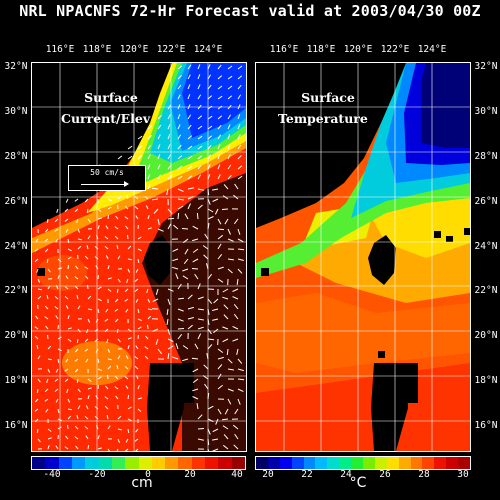  I want to click on lat-label: 18°N, so click(486, 380).